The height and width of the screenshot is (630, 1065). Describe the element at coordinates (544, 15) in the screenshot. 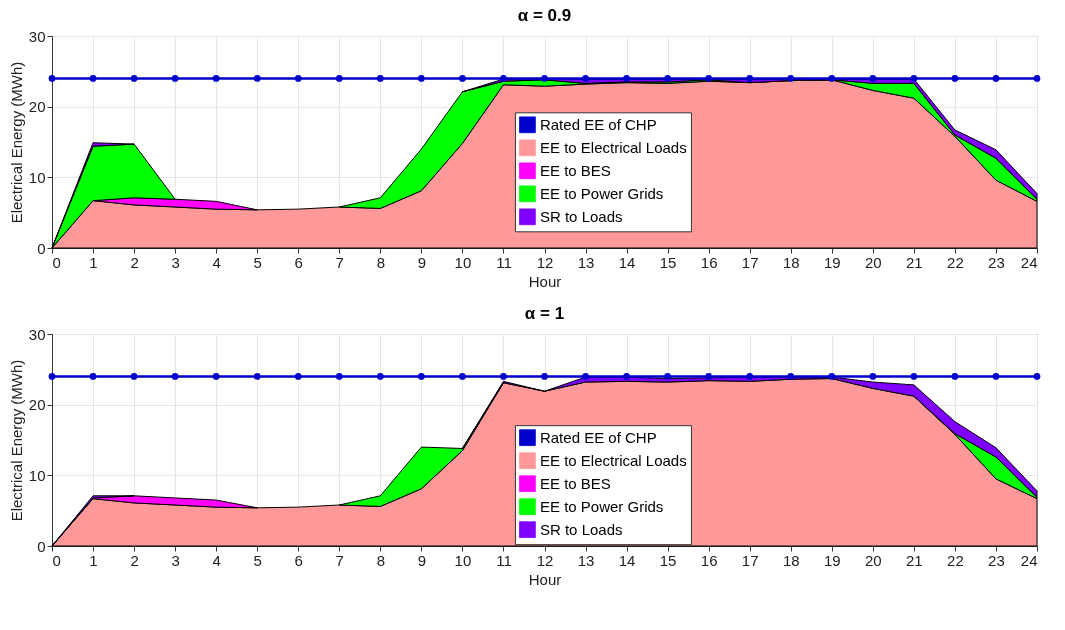

I see `chart-title: α = 0.9` at that location.